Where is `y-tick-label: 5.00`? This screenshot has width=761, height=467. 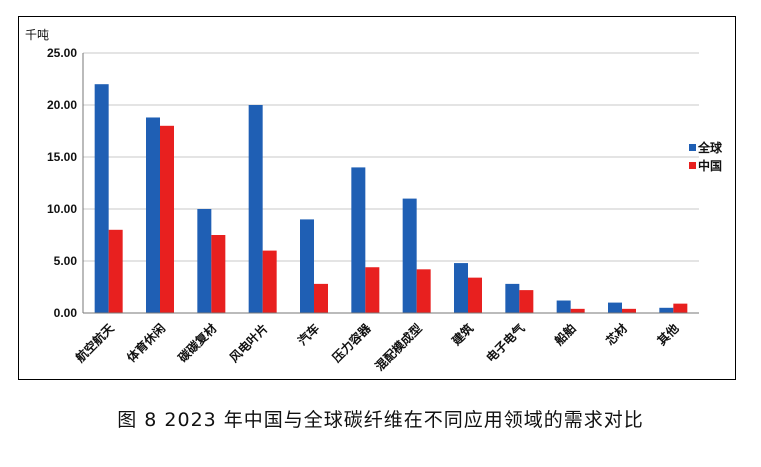
y-tick-label: 5.00 is located at coordinates (66, 261).